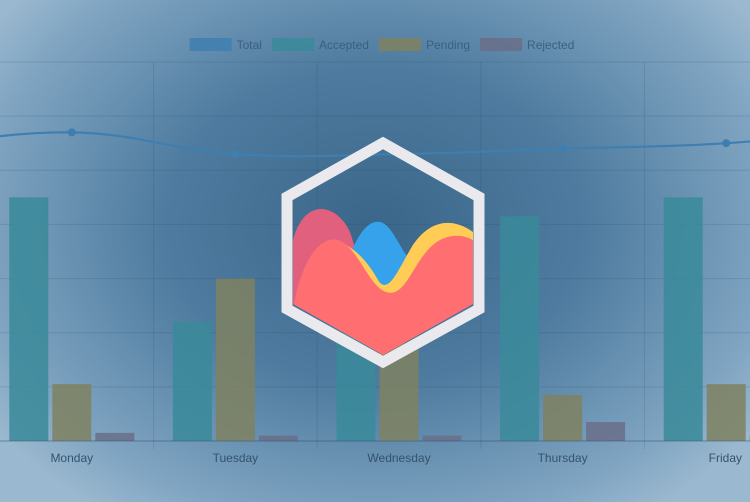 This screenshot has height=502, width=750. Describe the element at coordinates (249, 45) in the screenshot. I see `legend-label-total: Total` at that location.